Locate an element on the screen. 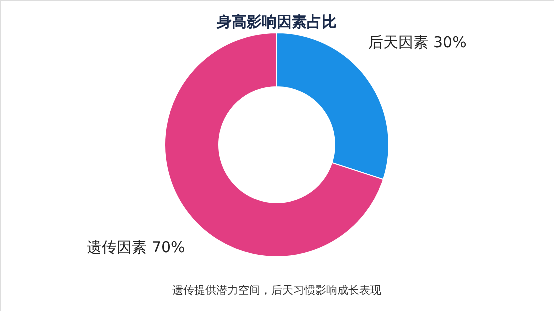  text: 遗传提供潜力空间，后天习惯影响成长表现 is located at coordinates (277, 290).